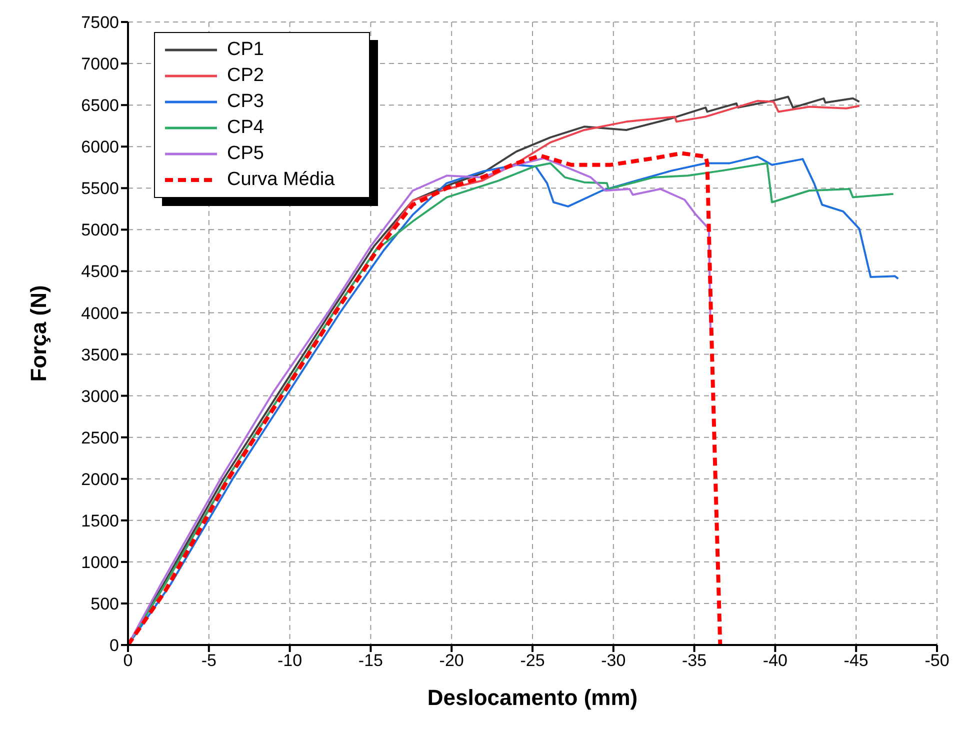  What do you see at coordinates (100, 396) in the screenshot?
I see `y-tick-label: 3000` at bounding box center [100, 396].